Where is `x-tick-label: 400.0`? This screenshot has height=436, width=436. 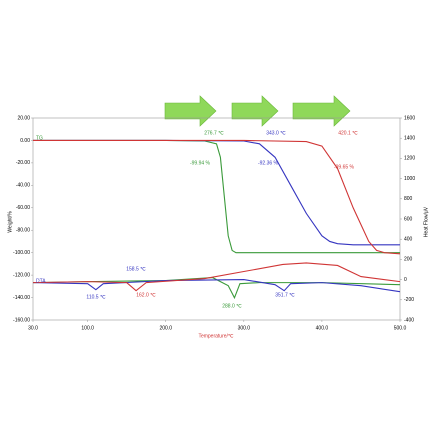 x-tick-label: 400.0 is located at coordinates (322, 328).